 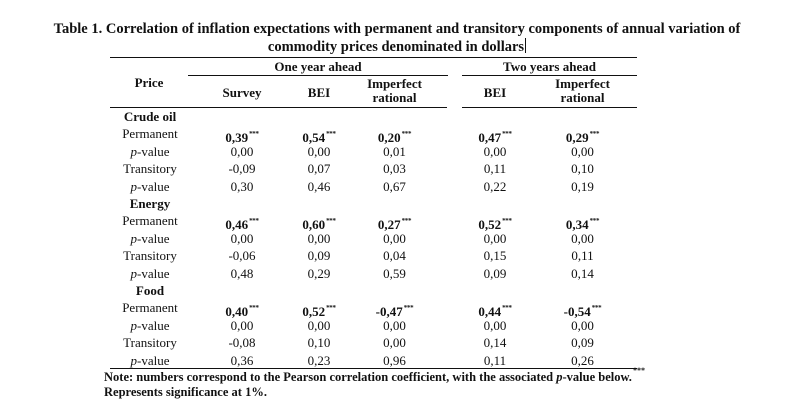 What do you see at coordinates (526, 45) in the screenshot?
I see `text-cursor` at bounding box center [526, 45].